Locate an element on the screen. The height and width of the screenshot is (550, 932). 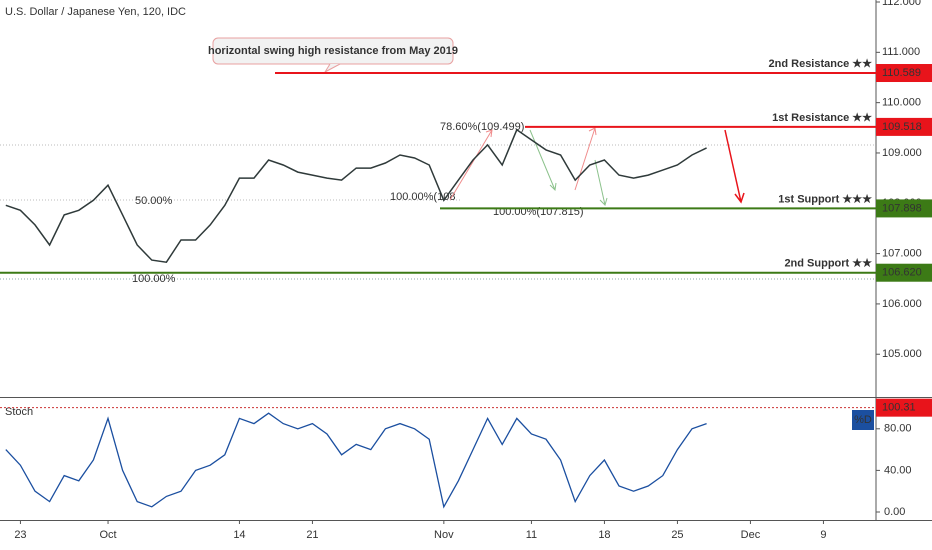
stoch-level-label: 100.31 is located at coordinates (899, 408).